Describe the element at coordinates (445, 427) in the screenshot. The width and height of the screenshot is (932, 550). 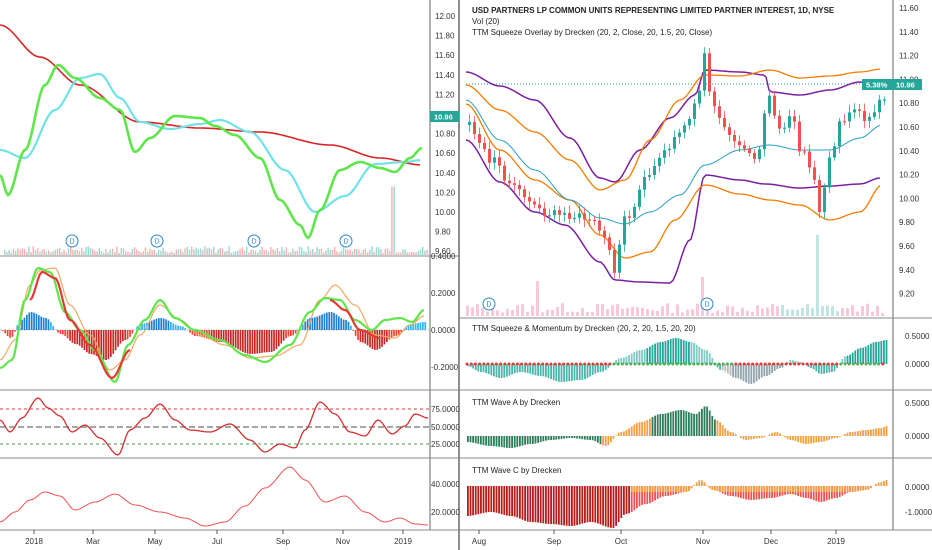
I see `left-rsi-axis: 75.0000 50.0000 25.0000` at that location.